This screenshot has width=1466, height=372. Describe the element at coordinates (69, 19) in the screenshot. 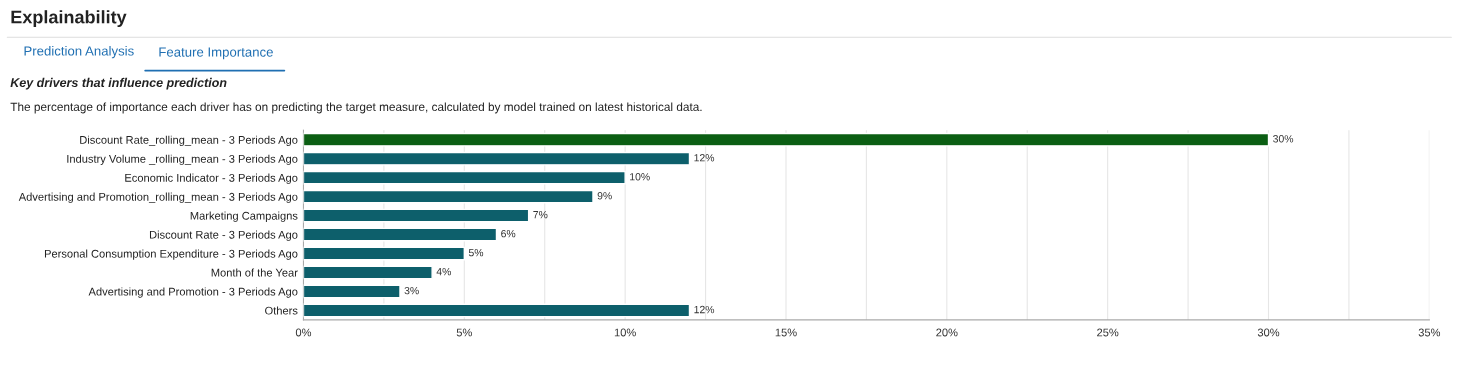

I see `text: Explainability` at that location.